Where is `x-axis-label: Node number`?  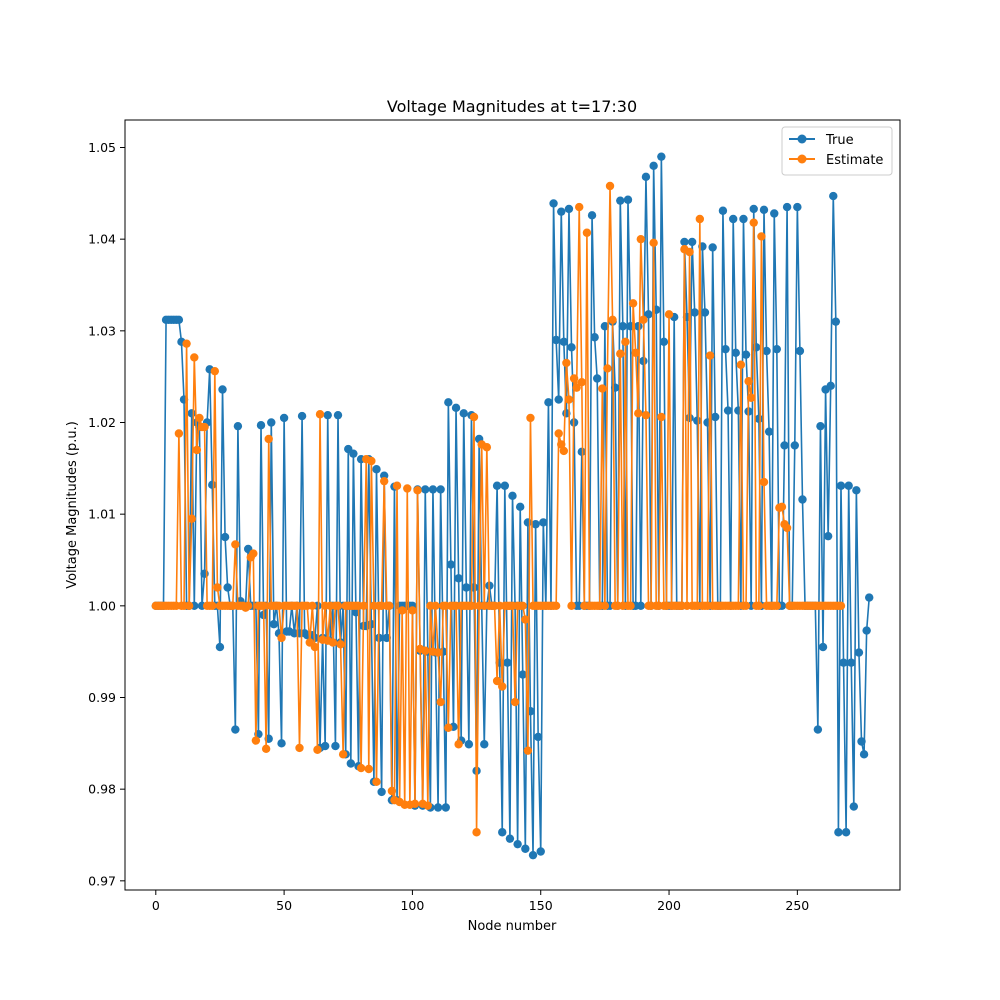
x-axis-label: Node number is located at coordinates (512, 926).